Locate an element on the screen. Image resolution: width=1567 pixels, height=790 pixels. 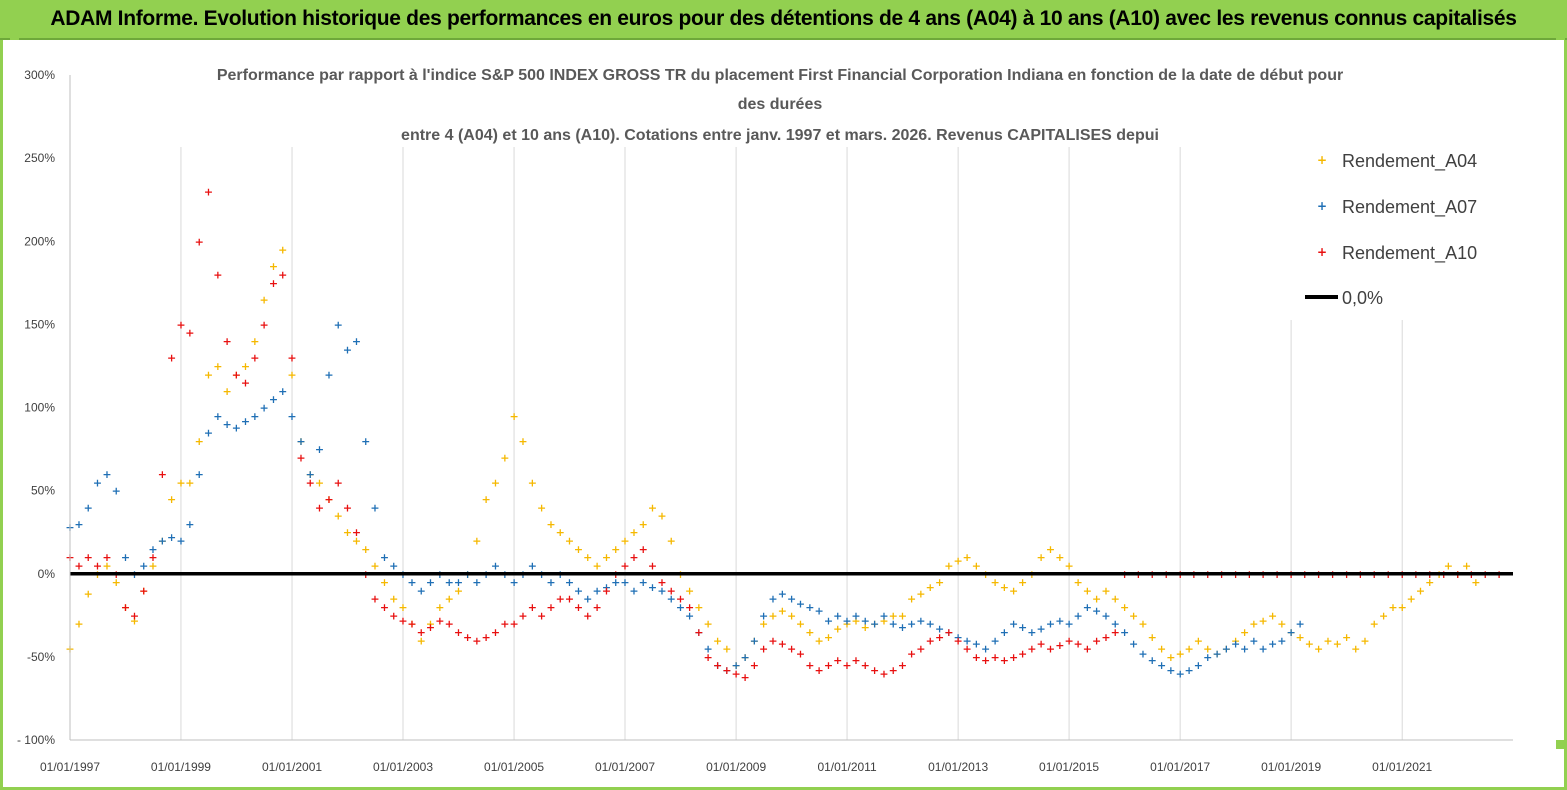
y-tick-label: 50% is located at coordinates (43, 491).